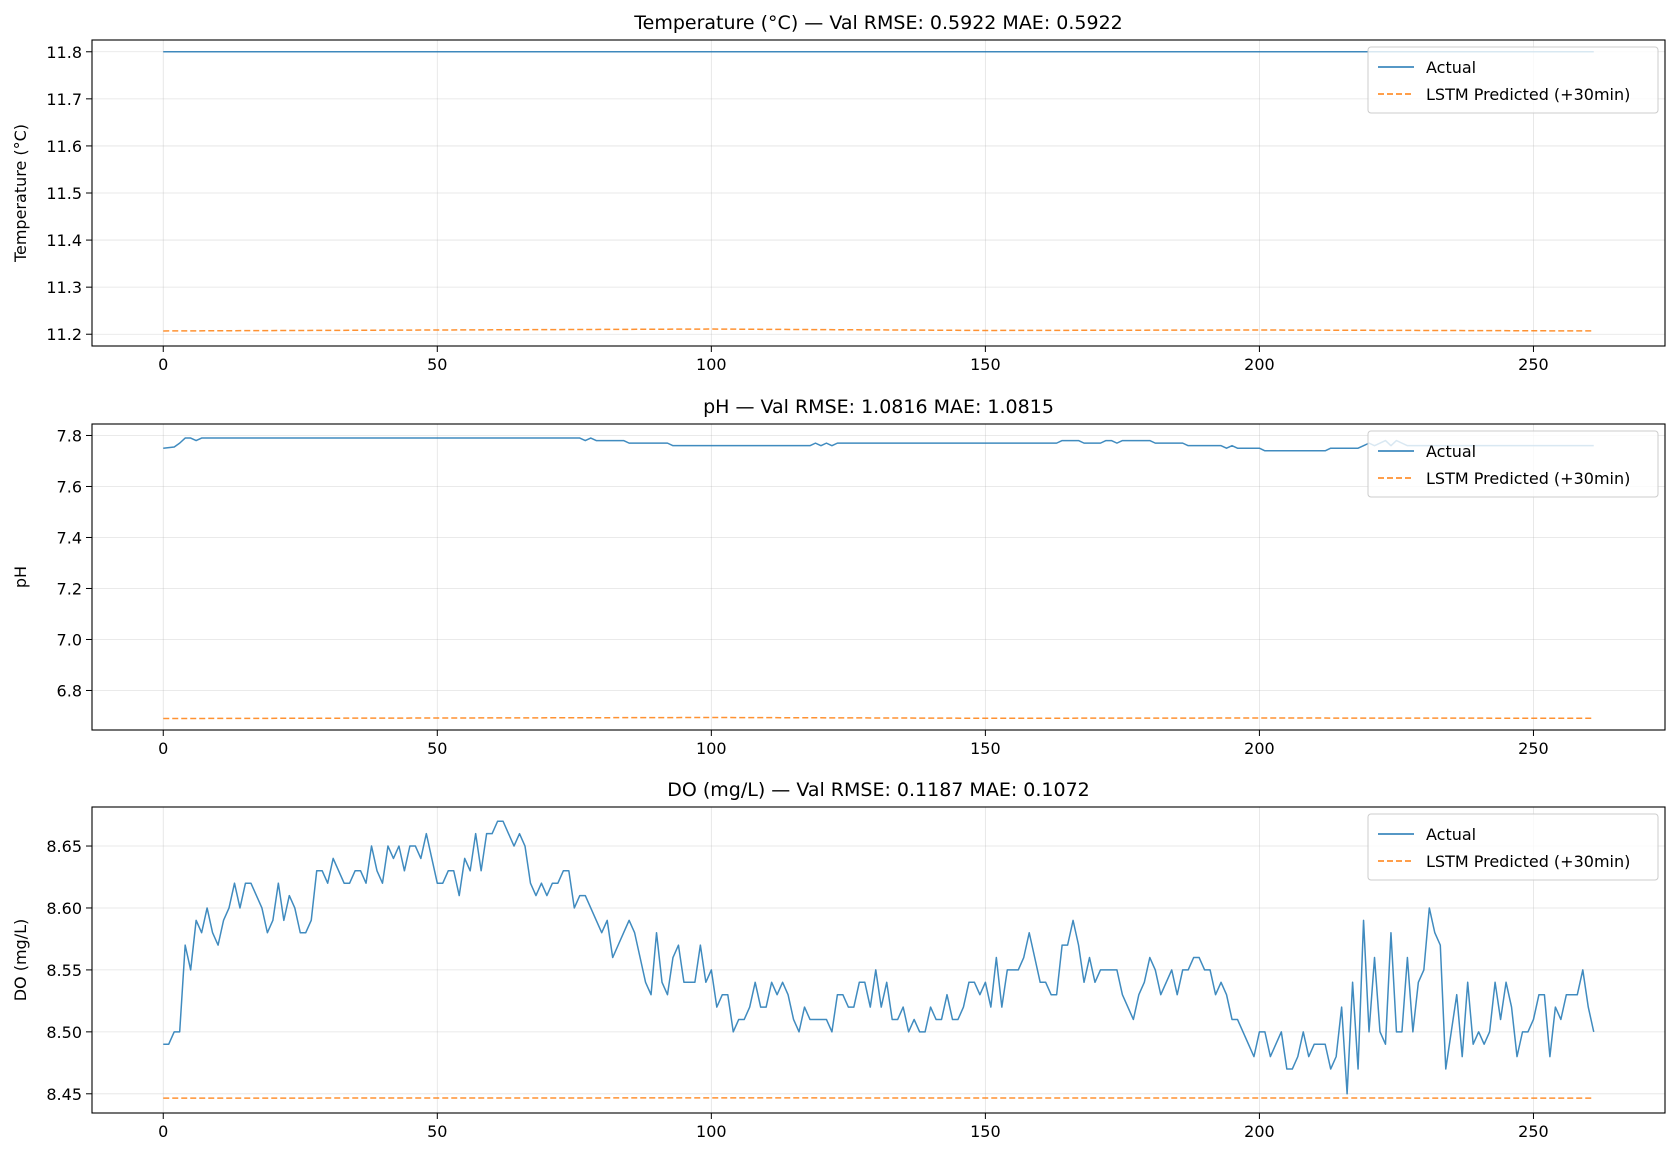  I want to click on y-axis-label: Temperature (°C), so click(20, 193).